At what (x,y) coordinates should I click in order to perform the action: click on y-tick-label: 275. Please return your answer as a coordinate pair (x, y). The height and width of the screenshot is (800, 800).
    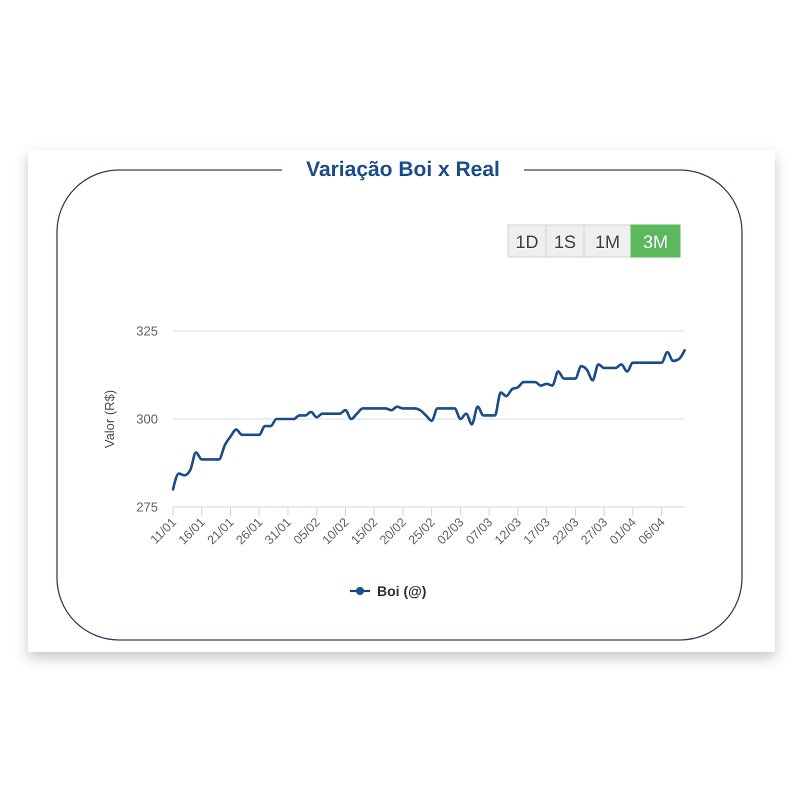
    Looking at the image, I should click on (147, 507).